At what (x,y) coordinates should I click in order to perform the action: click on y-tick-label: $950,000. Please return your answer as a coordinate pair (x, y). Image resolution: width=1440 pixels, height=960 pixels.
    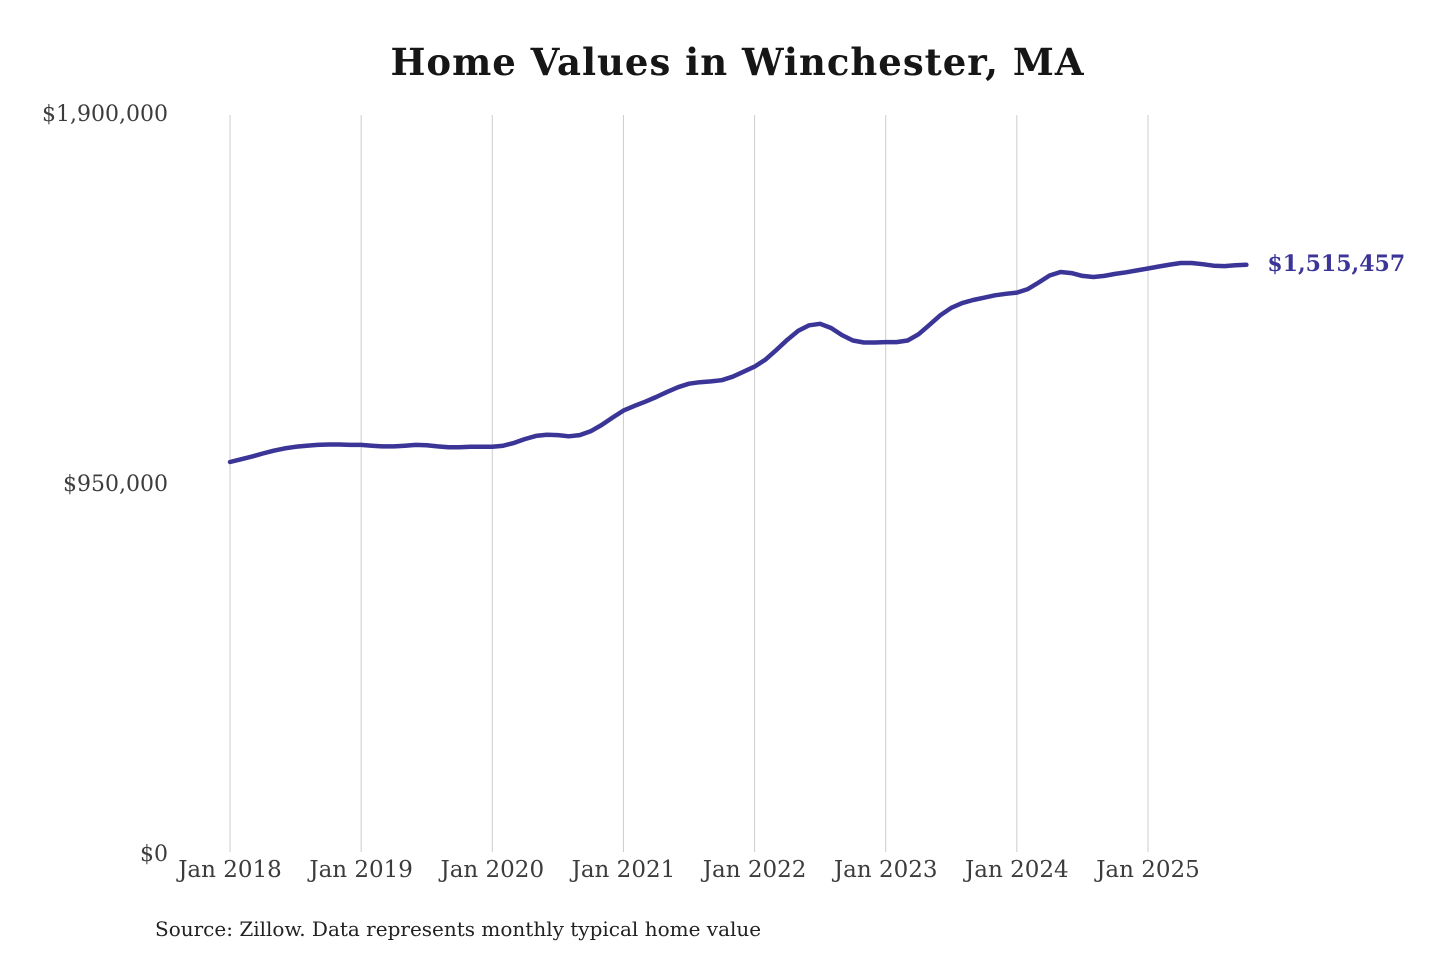
    Looking at the image, I should click on (115, 484).